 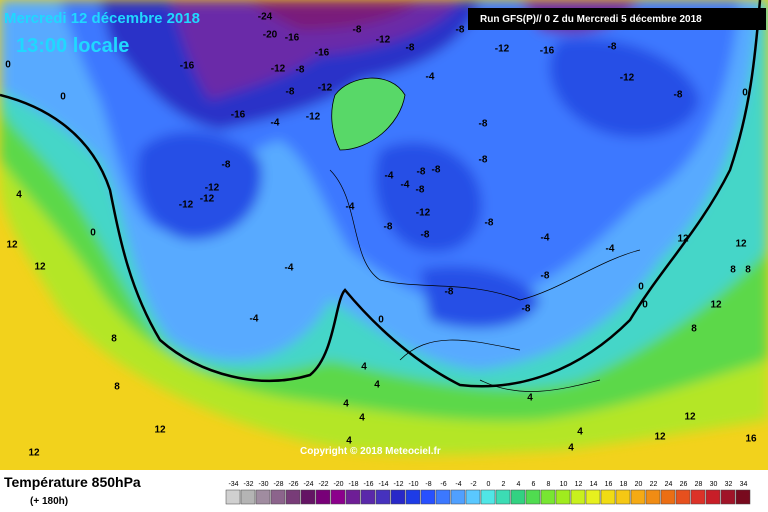 I want to click on scale-label: -32, so click(x=248, y=484).